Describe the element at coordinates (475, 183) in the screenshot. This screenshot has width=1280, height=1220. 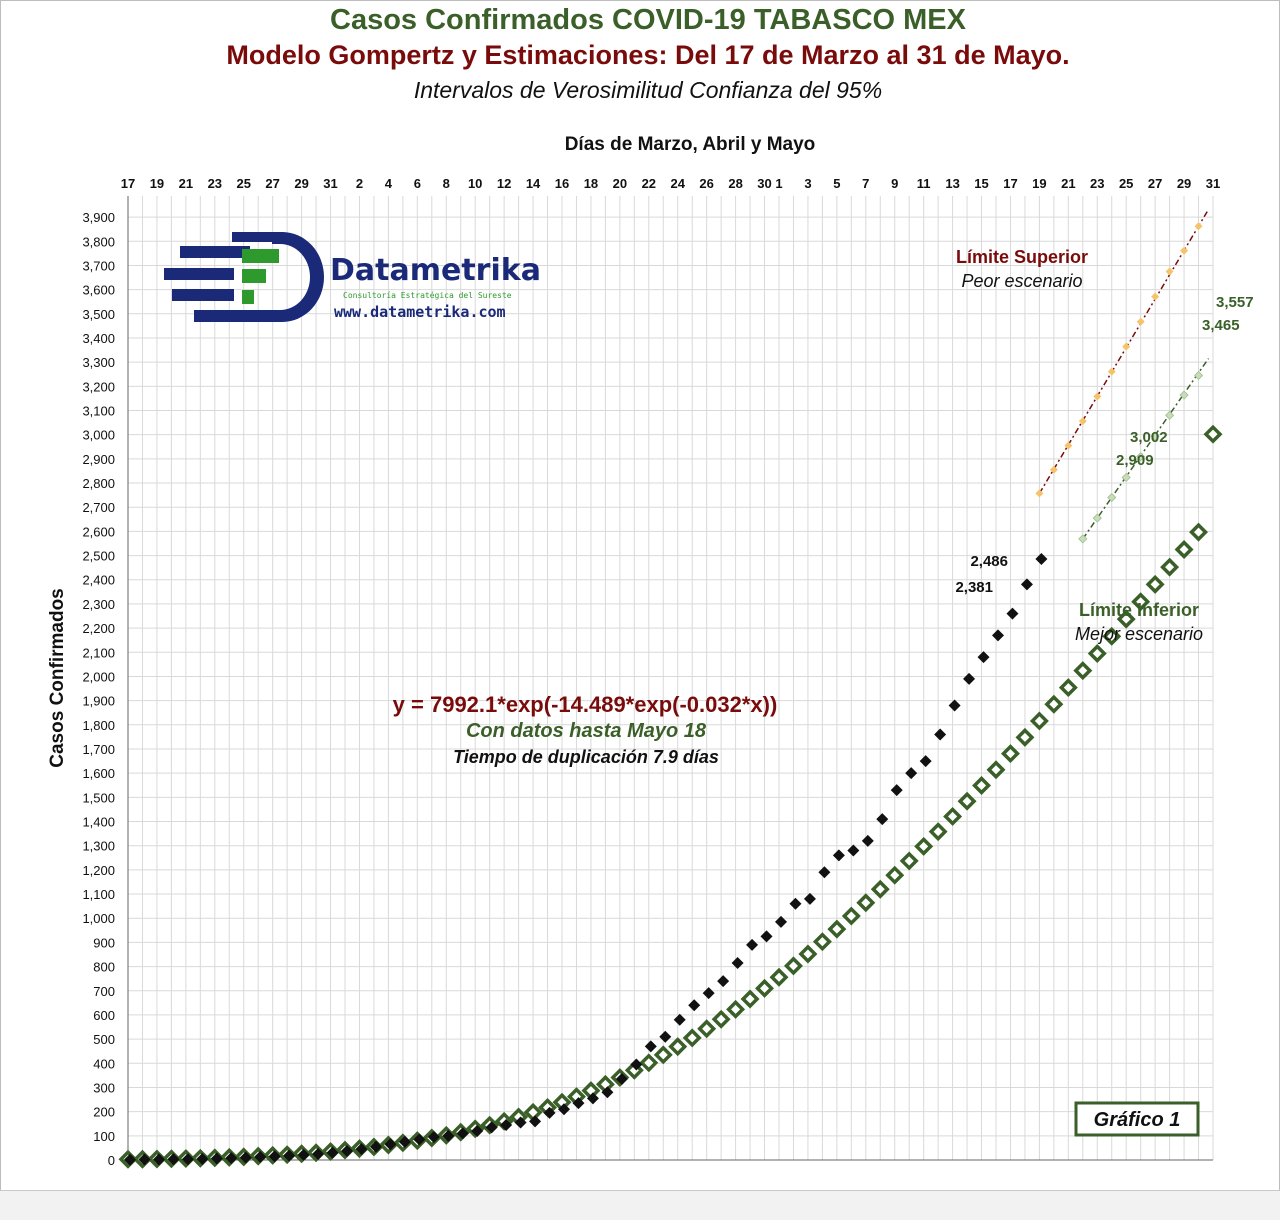
I see `x-tick-label: 10` at that location.